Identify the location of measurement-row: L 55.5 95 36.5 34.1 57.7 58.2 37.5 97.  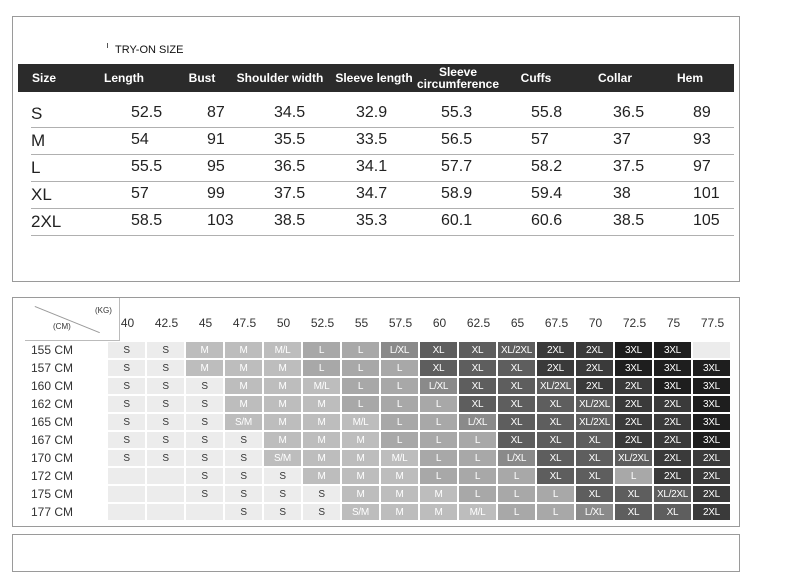
(382, 168).